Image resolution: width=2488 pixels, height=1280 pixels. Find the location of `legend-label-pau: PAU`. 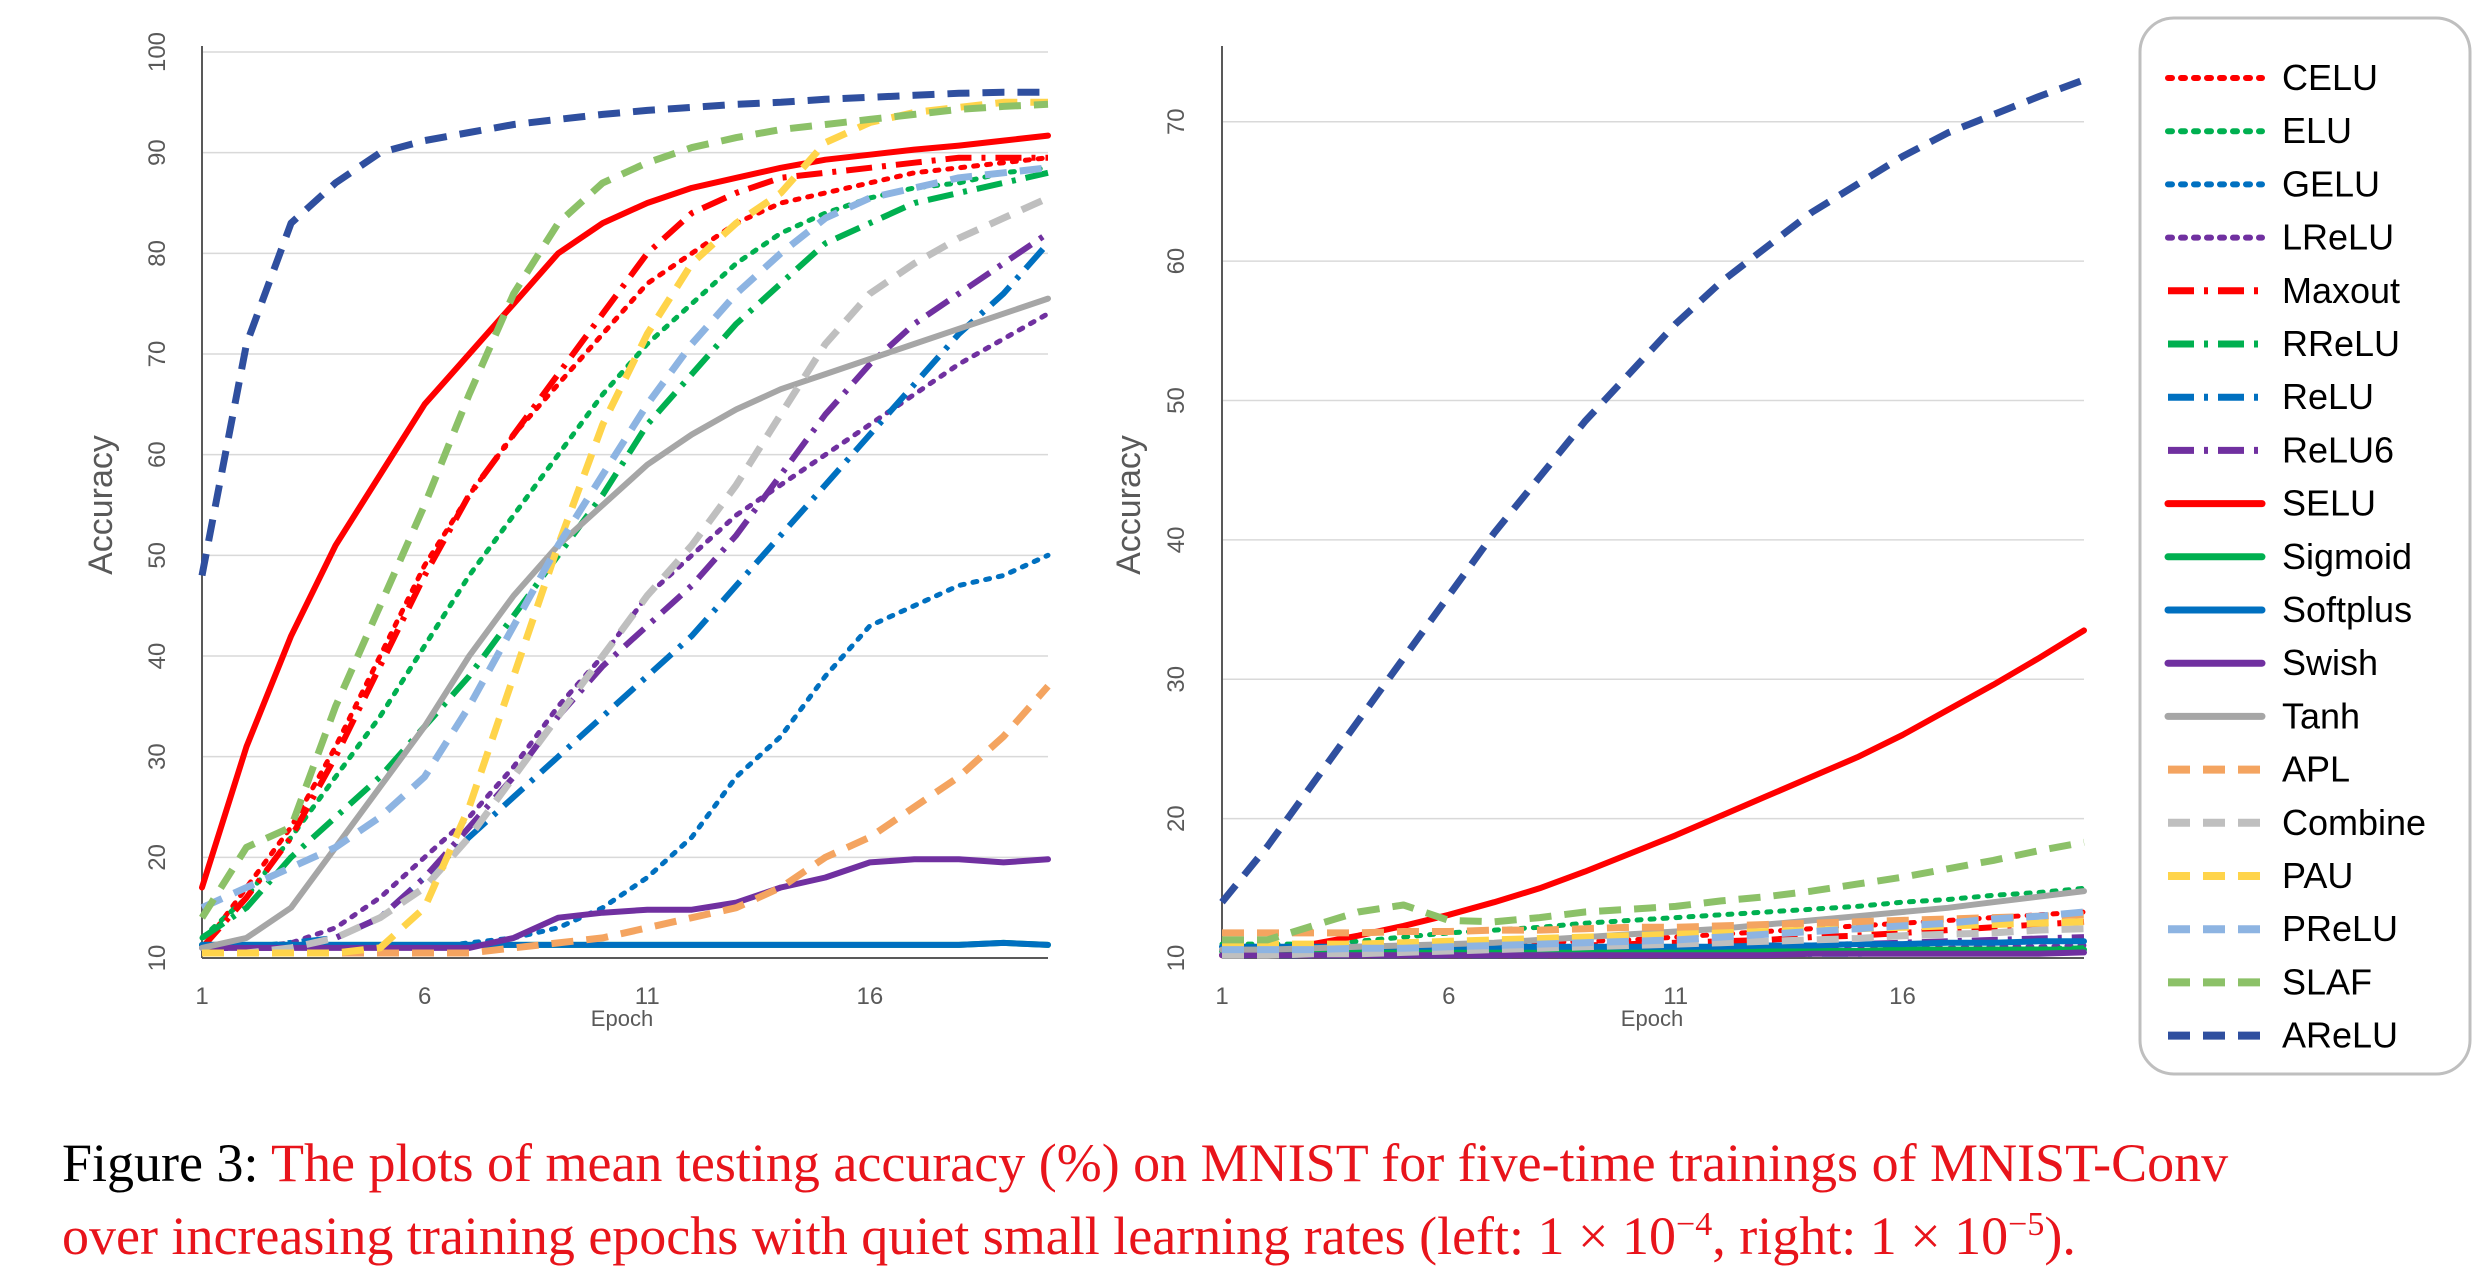

legend-label-pau: PAU is located at coordinates (2317, 875).